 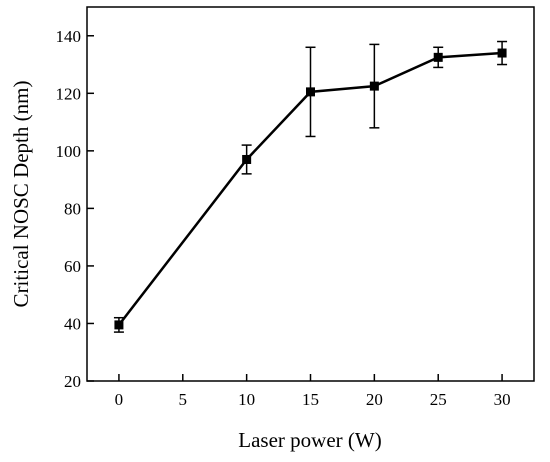 I want to click on y-tick-label: 40, so click(x=72, y=323).